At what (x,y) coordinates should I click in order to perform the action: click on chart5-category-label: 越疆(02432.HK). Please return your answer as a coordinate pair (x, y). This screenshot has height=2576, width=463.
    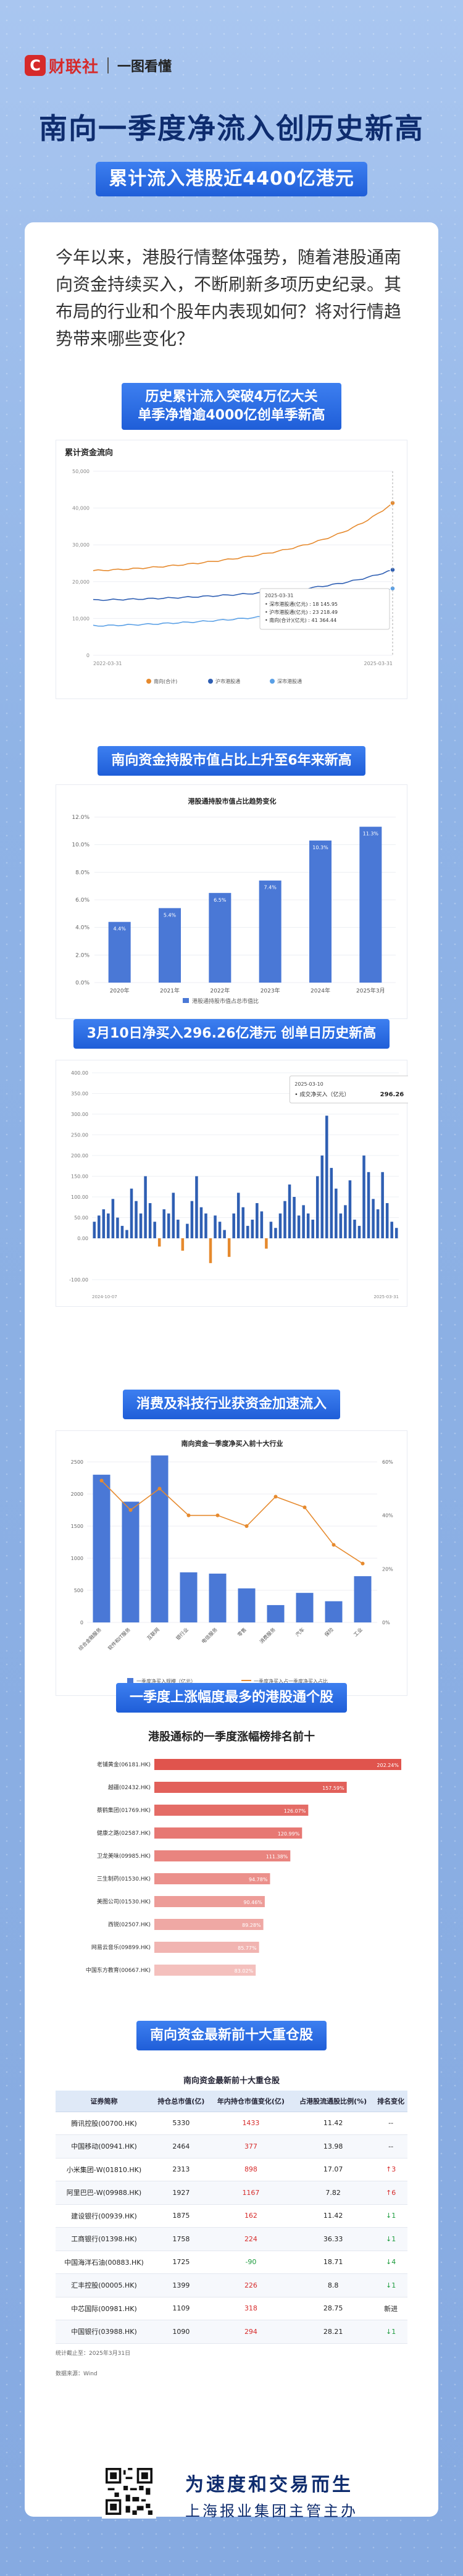
    Looking at the image, I should click on (129, 1787).